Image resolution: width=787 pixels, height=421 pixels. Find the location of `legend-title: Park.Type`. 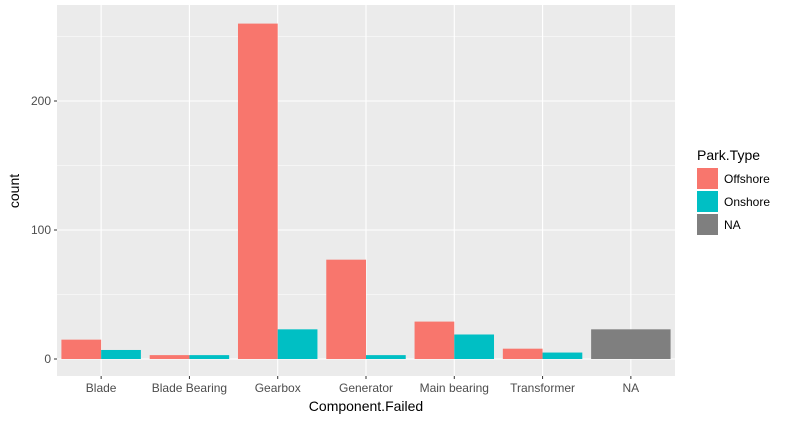

legend-title: Park.Type is located at coordinates (728, 155).